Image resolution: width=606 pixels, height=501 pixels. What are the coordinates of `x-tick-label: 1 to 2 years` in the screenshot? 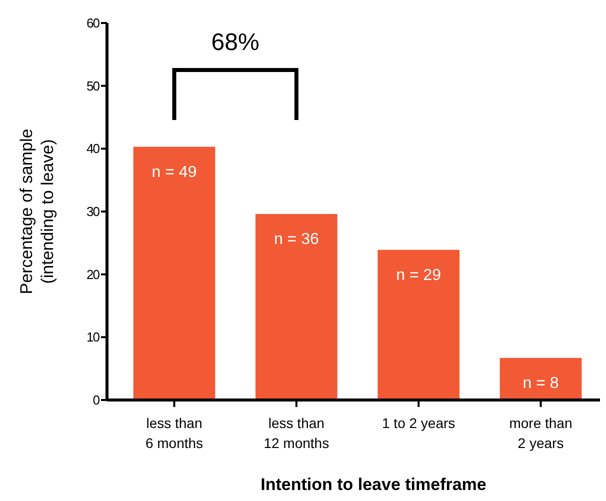 It's located at (419, 423).